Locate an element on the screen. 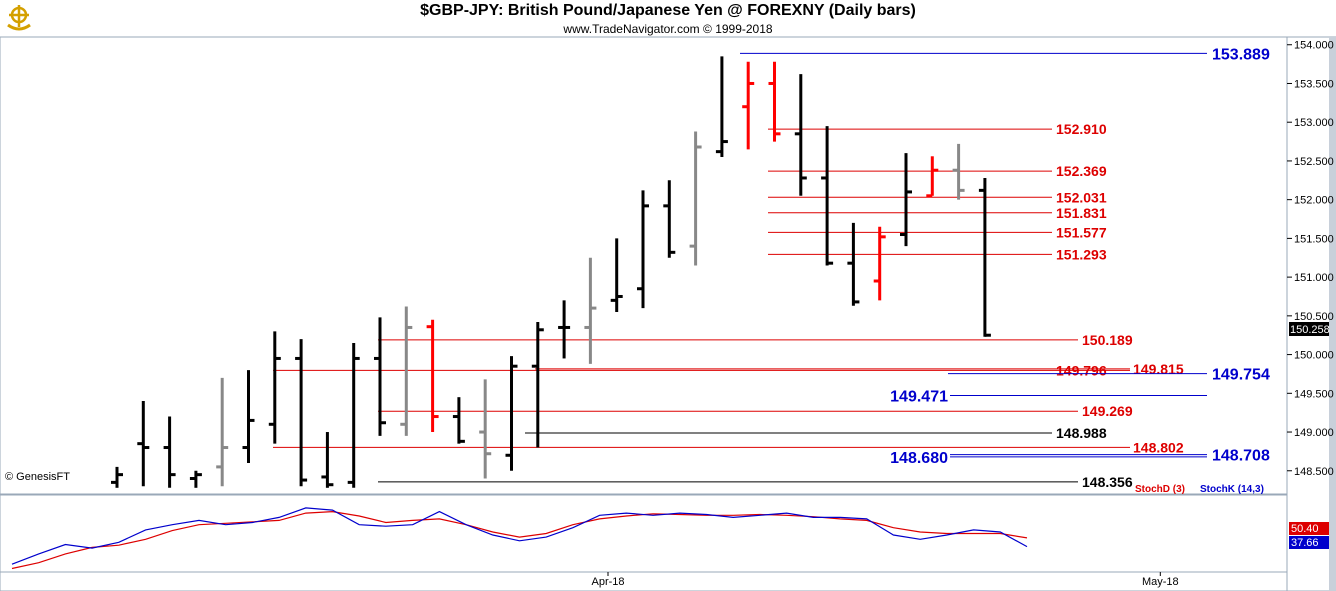 The image size is (1336, 591). stoch-k-value-tag-bg is located at coordinates (1309, 542).